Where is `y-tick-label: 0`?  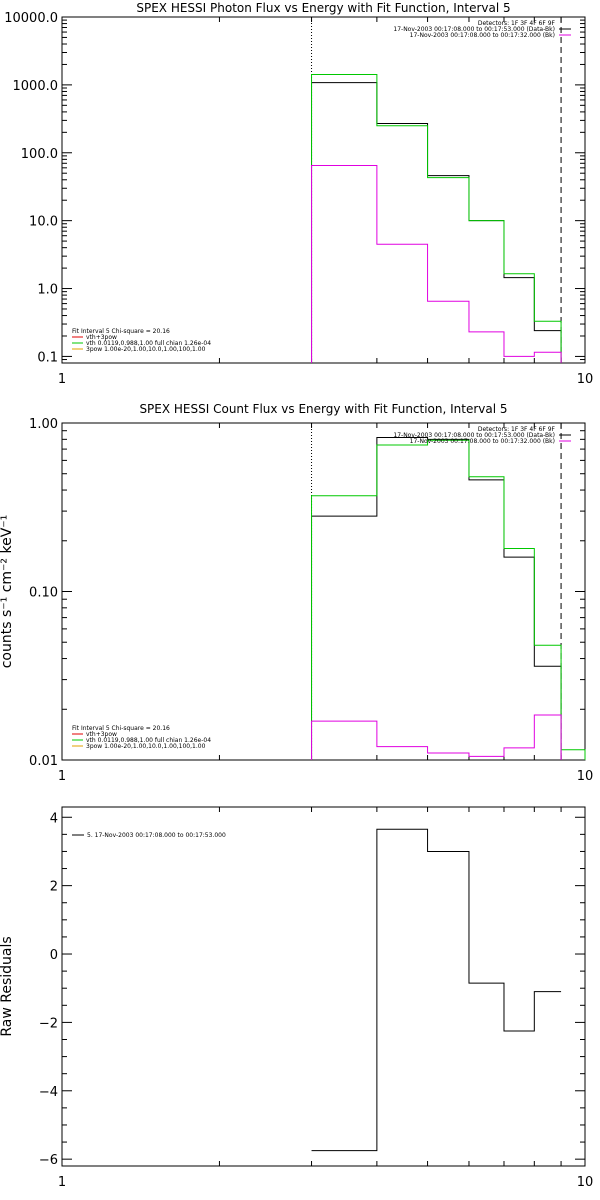 y-tick-label: 0 is located at coordinates (54, 955).